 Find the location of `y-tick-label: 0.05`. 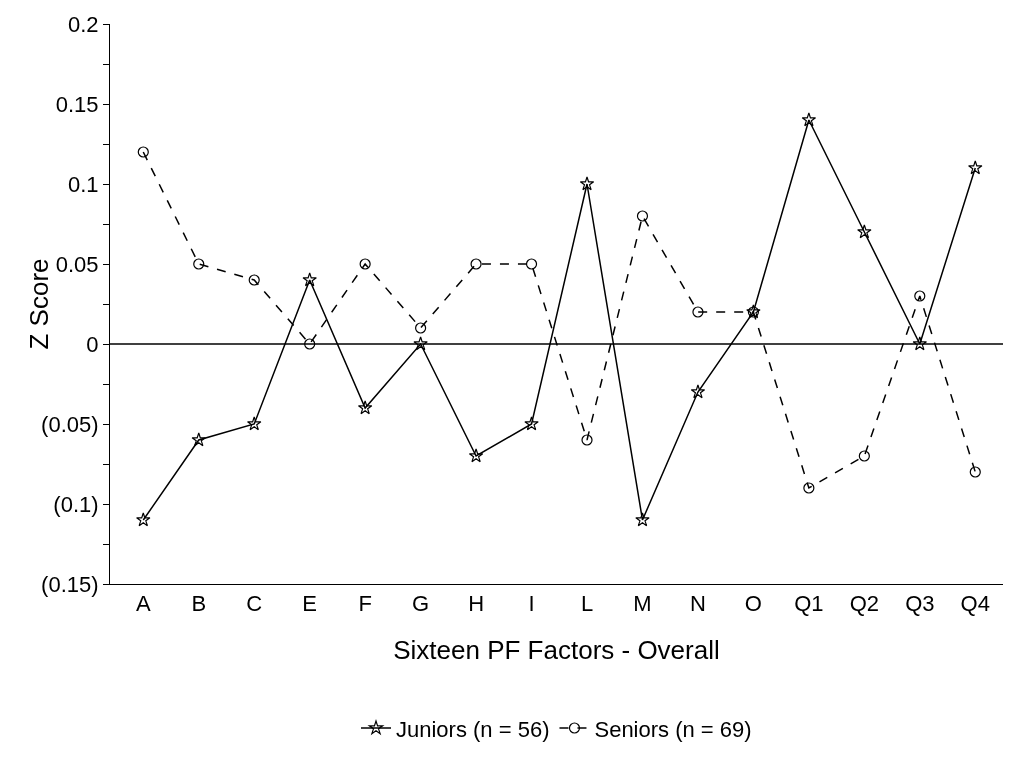

y-tick-label: 0.05 is located at coordinates (77, 264).